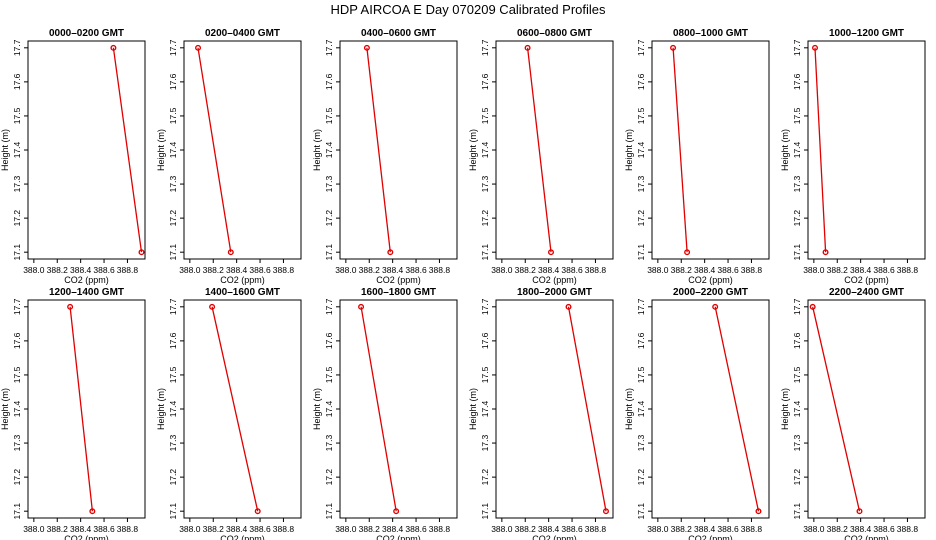  I want to click on panel-title: 0400–0600 GMT, so click(398, 33).